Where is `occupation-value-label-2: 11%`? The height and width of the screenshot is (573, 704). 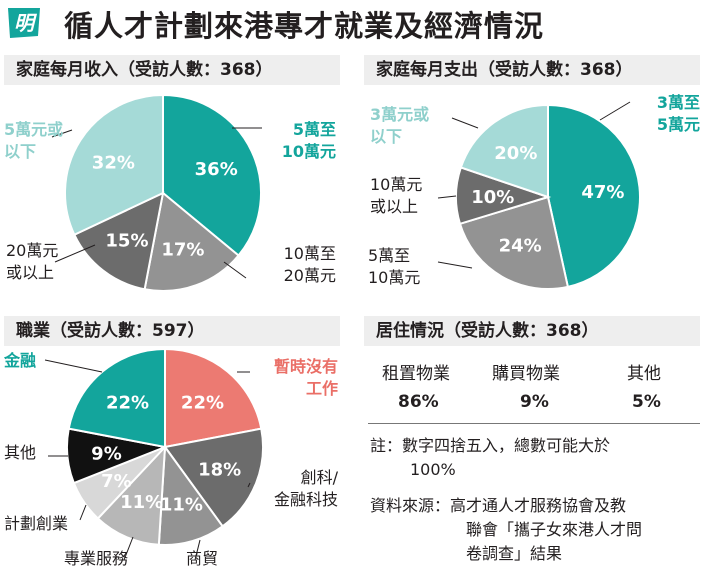 occupation-value-label-2: 11% is located at coordinates (181, 504).